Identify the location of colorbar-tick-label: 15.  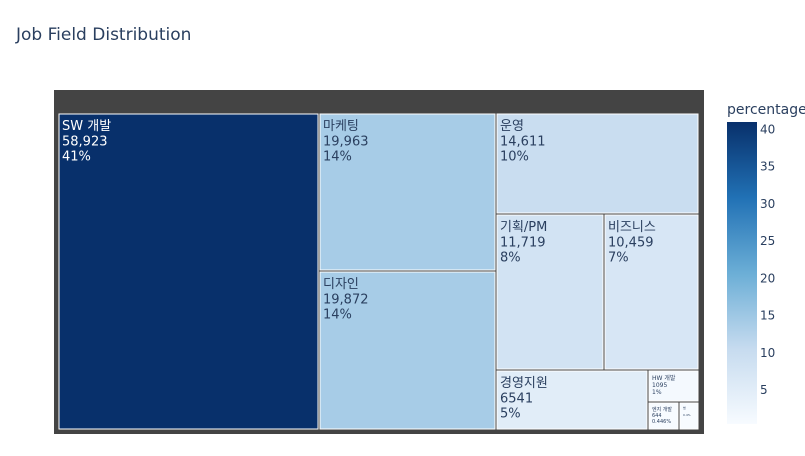
(767, 316).